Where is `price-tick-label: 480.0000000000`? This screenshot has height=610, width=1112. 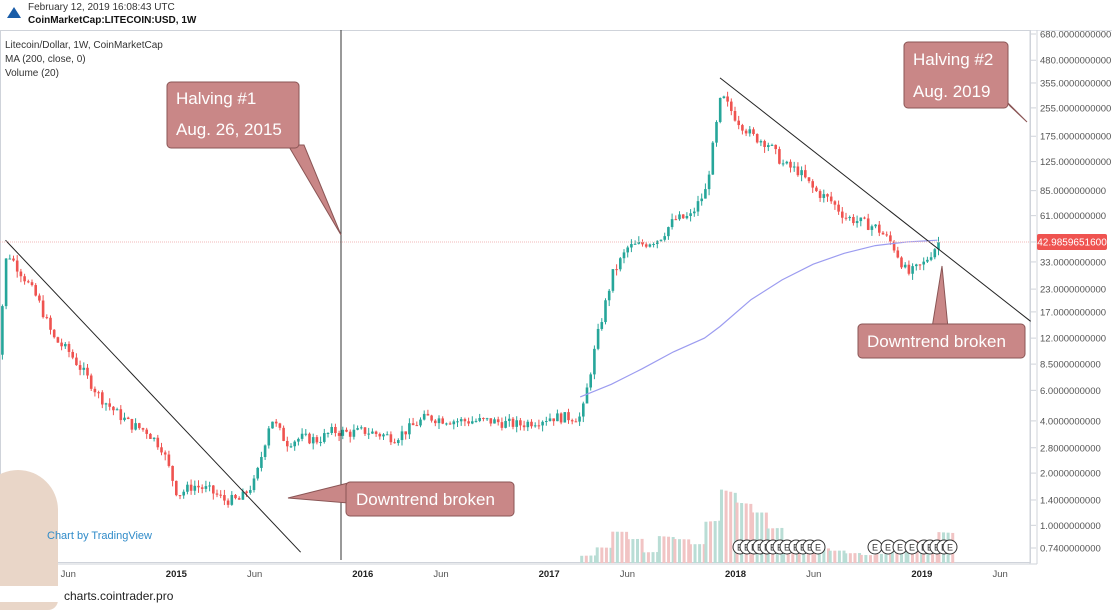 price-tick-label: 480.0000000000 is located at coordinates (1075, 61).